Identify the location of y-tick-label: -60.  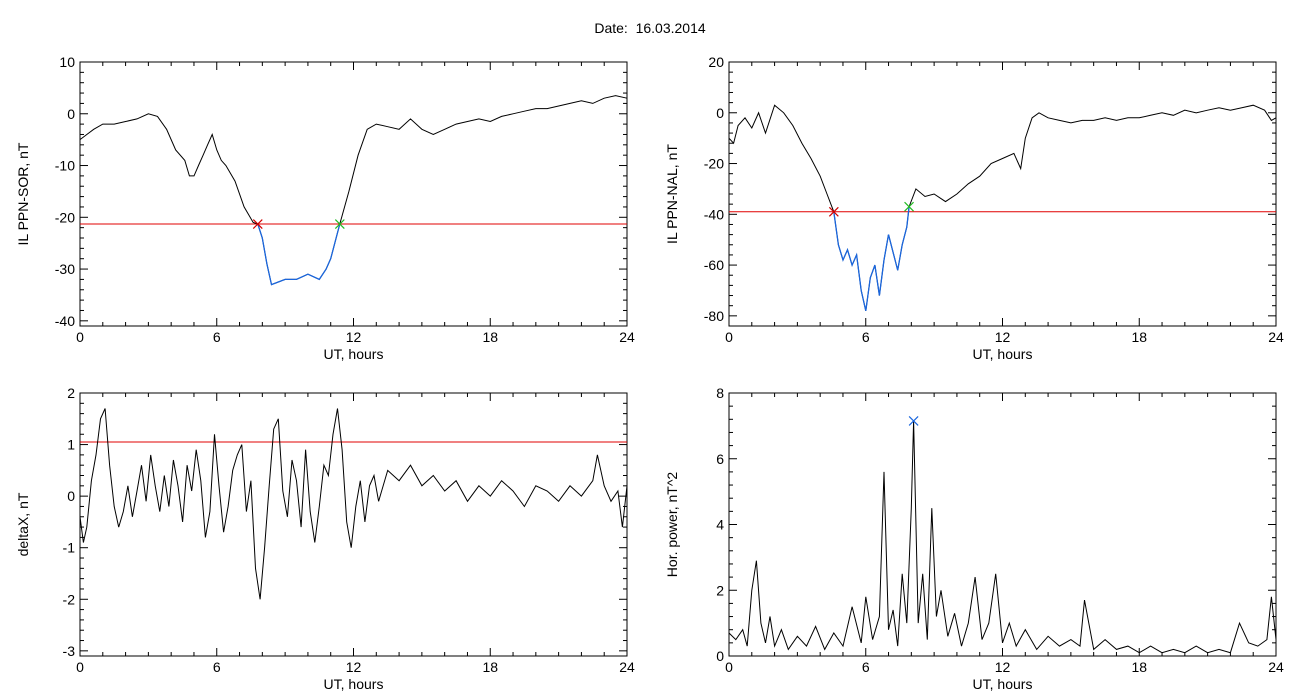
(714, 265).